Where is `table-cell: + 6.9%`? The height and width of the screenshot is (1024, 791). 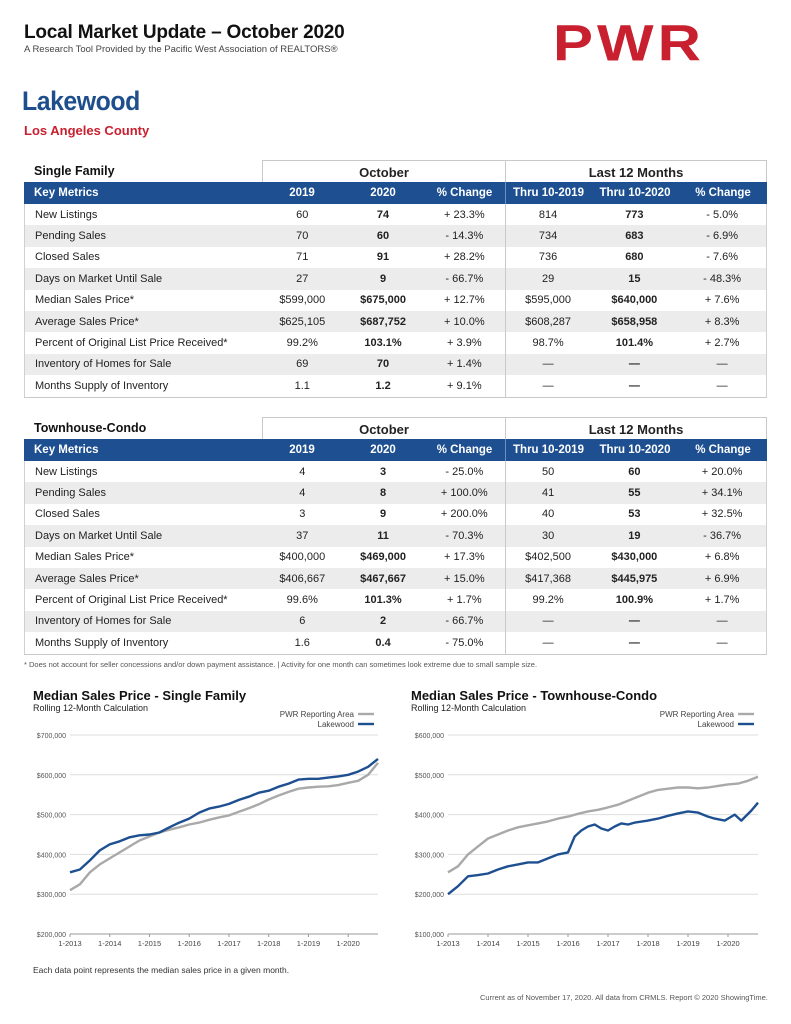 table-cell: + 6.9% is located at coordinates (722, 578).